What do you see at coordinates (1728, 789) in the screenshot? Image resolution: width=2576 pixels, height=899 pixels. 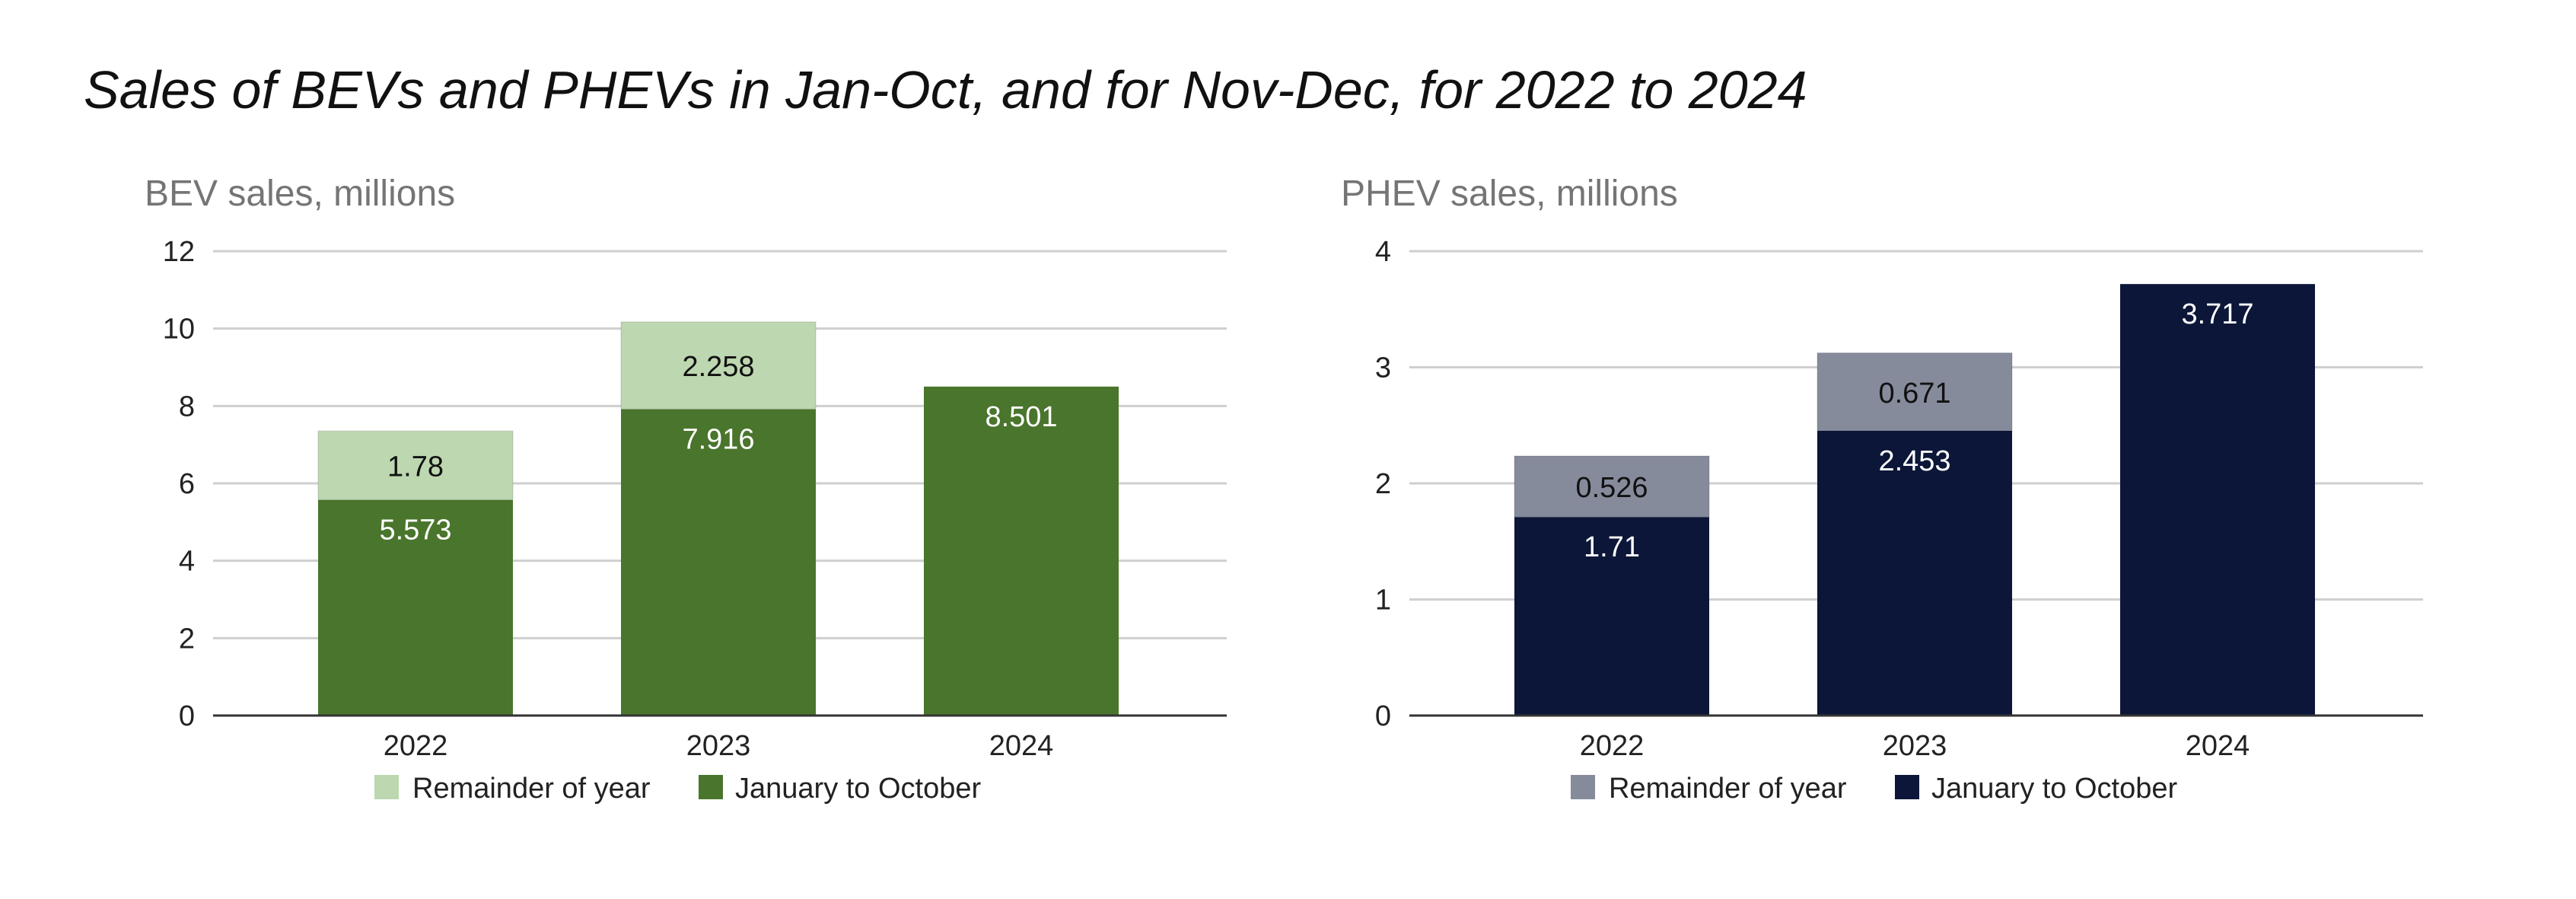 I see `phev-legend-label-remainder: Remainder of year` at bounding box center [1728, 789].